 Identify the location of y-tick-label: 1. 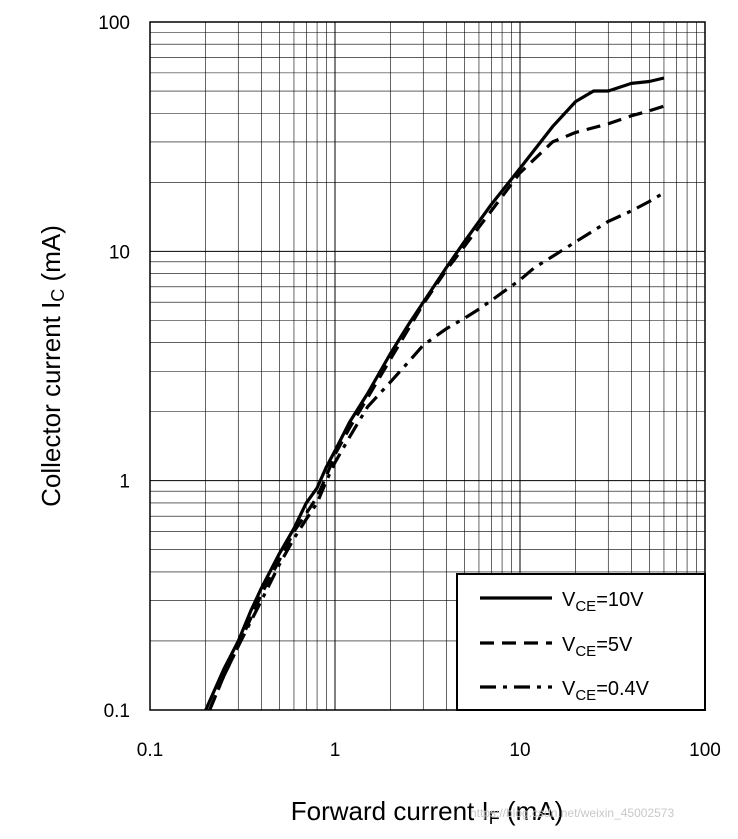
(124, 482).